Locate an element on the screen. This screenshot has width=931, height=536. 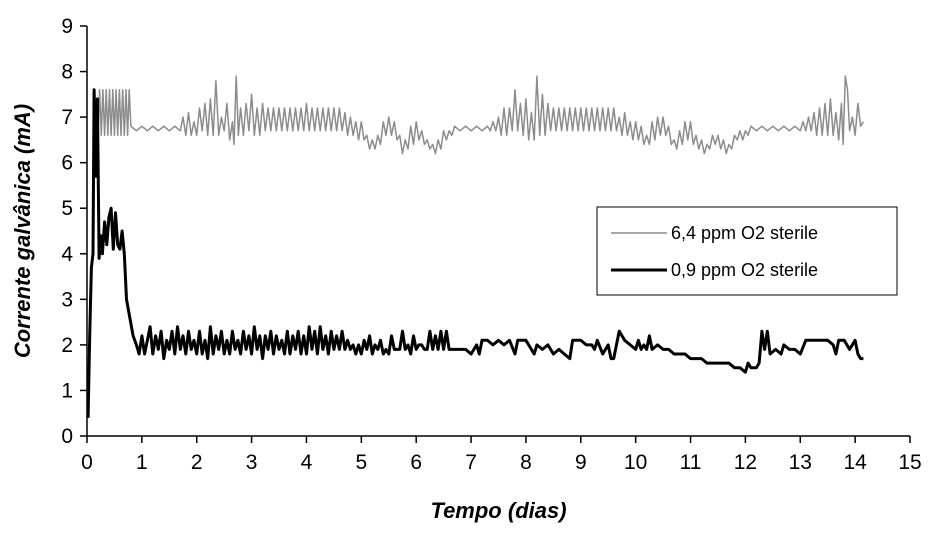
y-tick-label: 0 is located at coordinates (67, 436).